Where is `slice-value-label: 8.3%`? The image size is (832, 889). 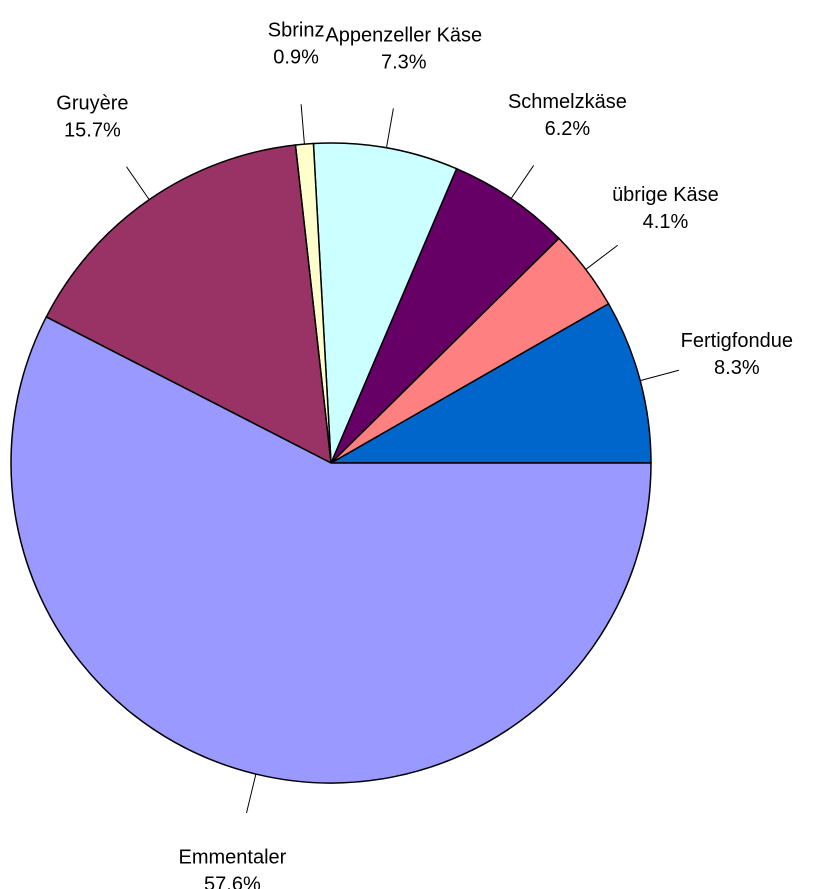
slice-value-label: 8.3% is located at coordinates (737, 368).